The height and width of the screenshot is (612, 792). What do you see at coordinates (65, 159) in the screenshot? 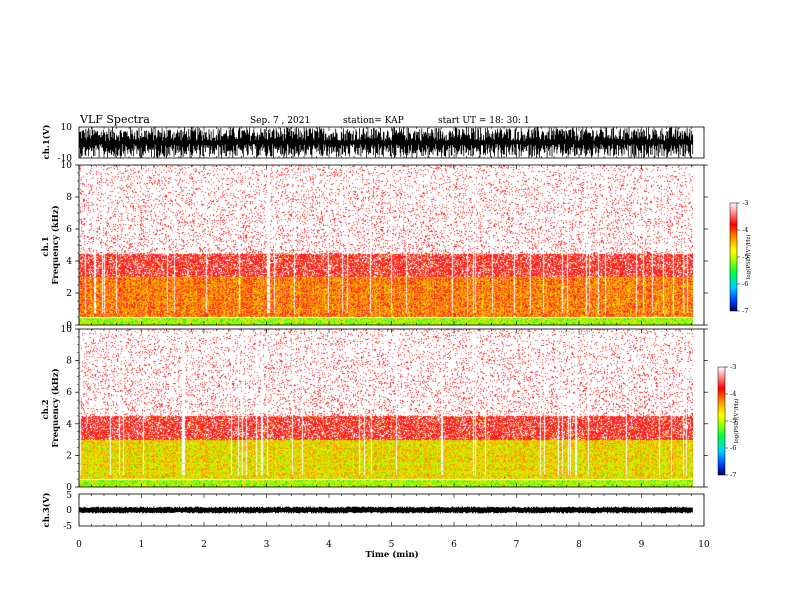
I see `ch1-ytick-bottom: -10` at bounding box center [65, 159].